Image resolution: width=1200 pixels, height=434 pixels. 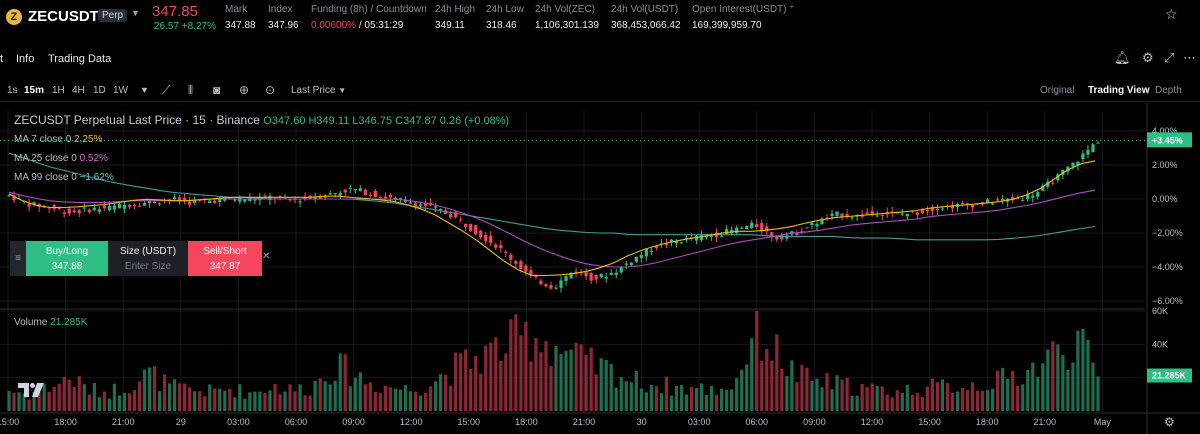 I want to click on bell-icon: 🔔︎, so click(x=1122, y=57).